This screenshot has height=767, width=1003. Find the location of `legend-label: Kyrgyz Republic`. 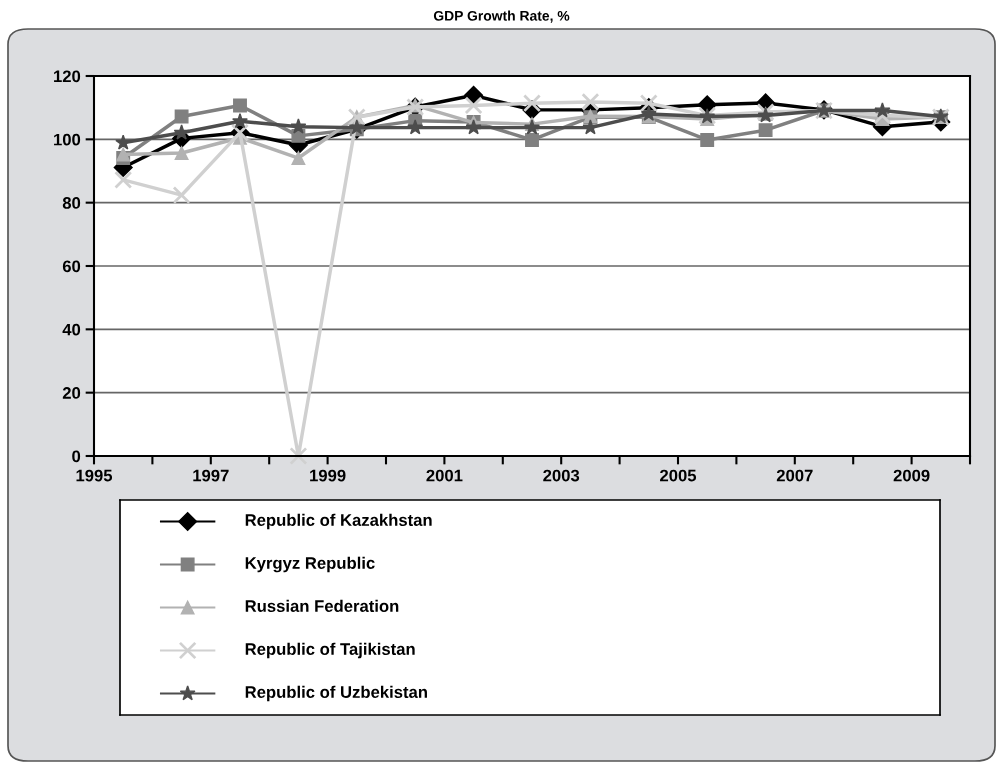

legend-label: Kyrgyz Republic is located at coordinates (310, 564).